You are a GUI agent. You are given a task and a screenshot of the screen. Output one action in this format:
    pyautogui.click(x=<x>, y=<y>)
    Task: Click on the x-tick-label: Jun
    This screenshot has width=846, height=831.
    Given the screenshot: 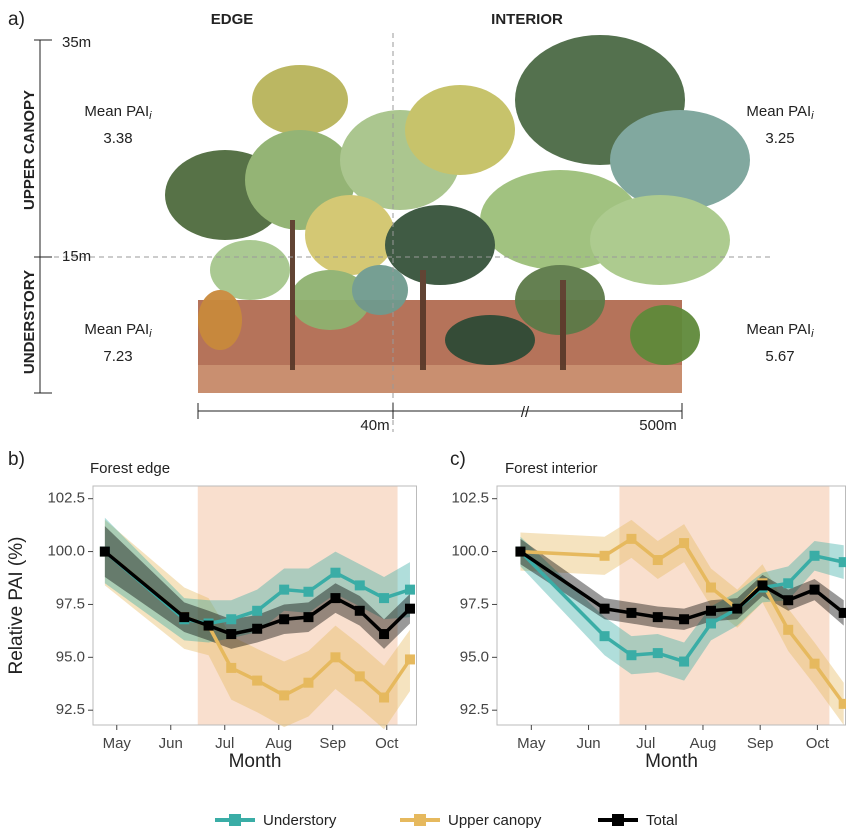 What is the action you would take?
    pyautogui.click(x=588, y=743)
    